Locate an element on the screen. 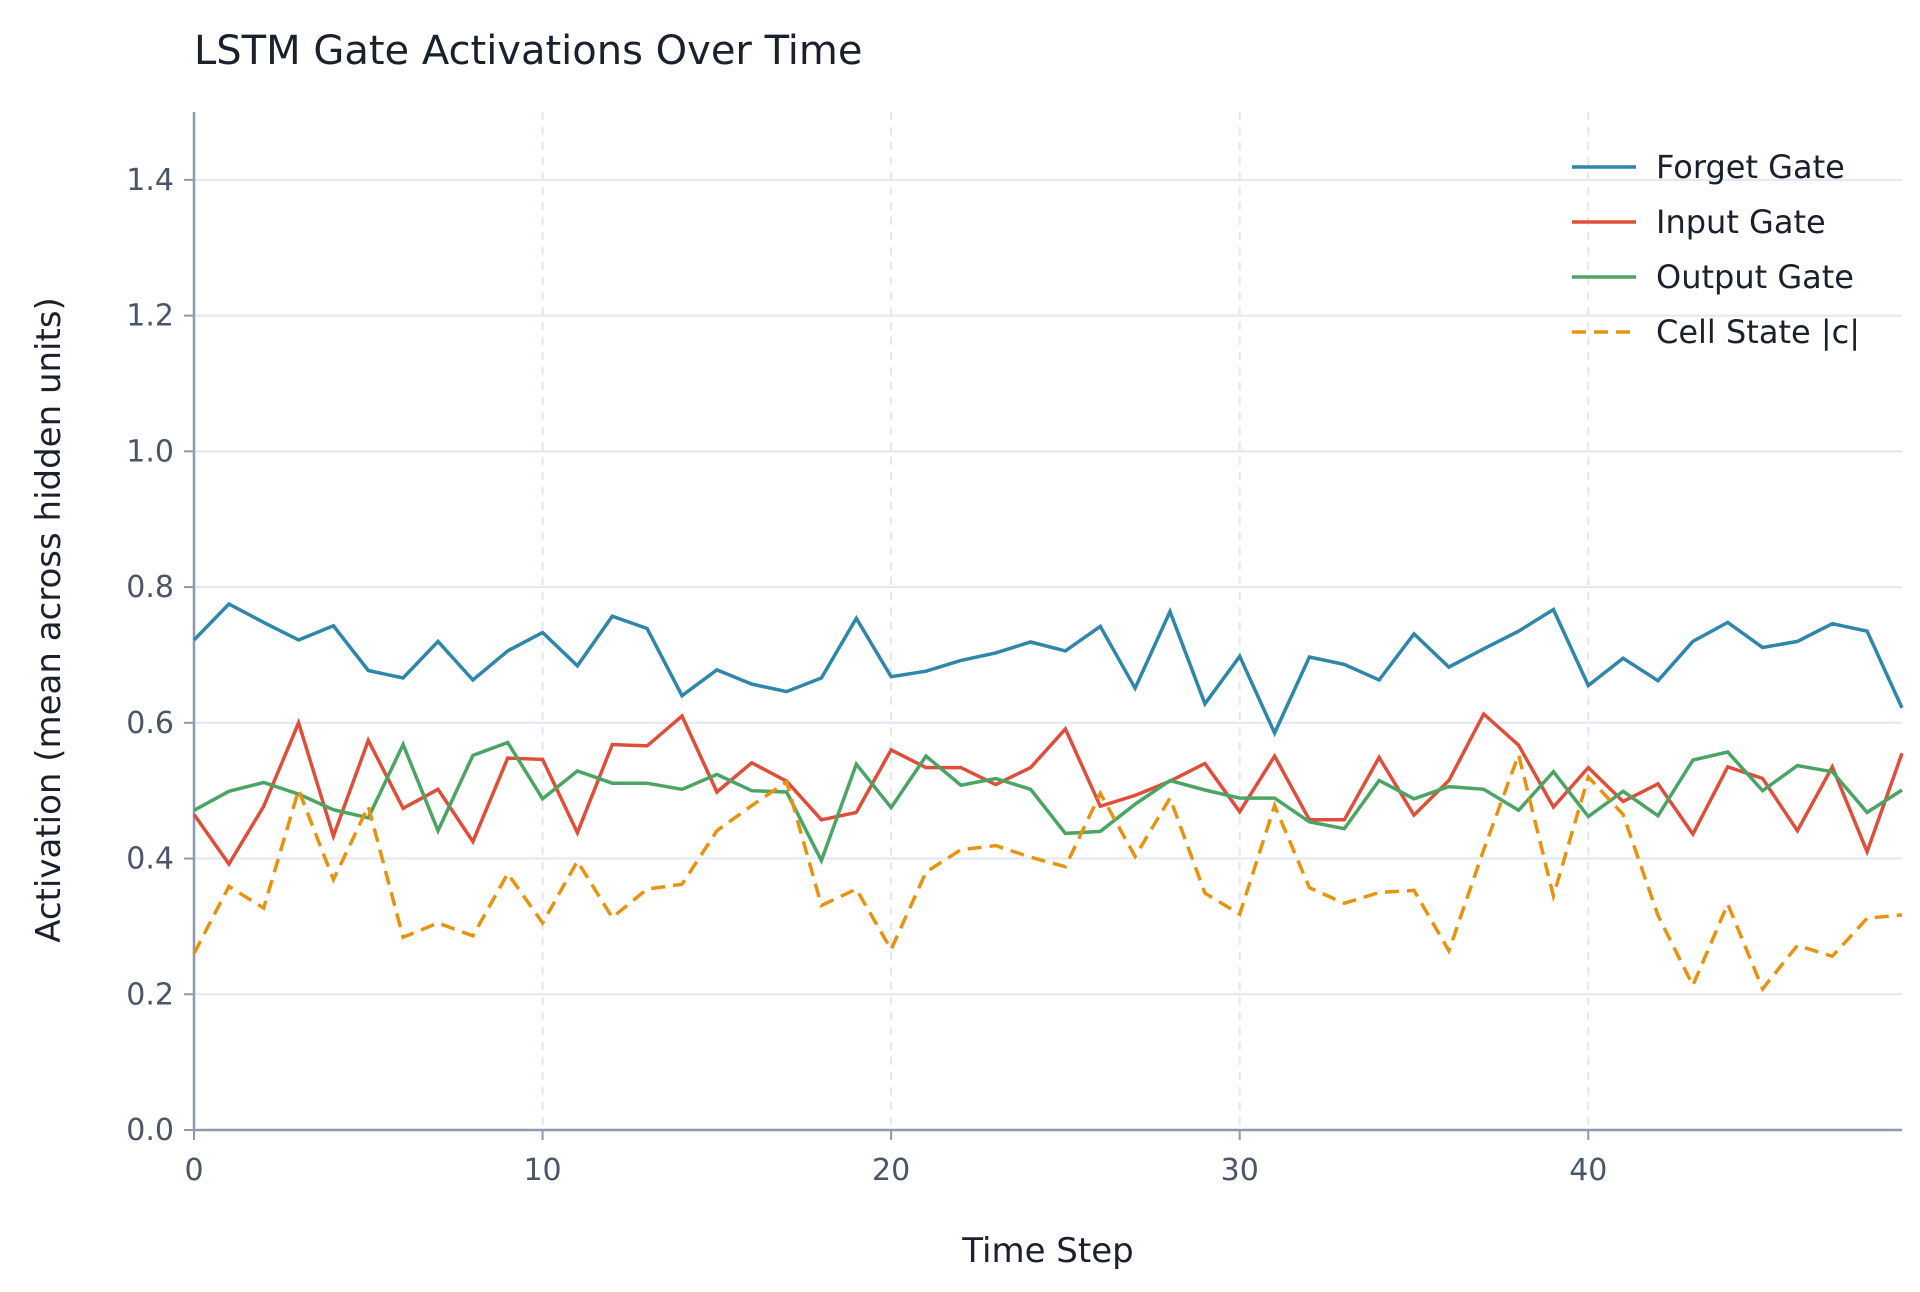 The image size is (1920, 1292). y-tick-label: 0.8 is located at coordinates (150, 587).